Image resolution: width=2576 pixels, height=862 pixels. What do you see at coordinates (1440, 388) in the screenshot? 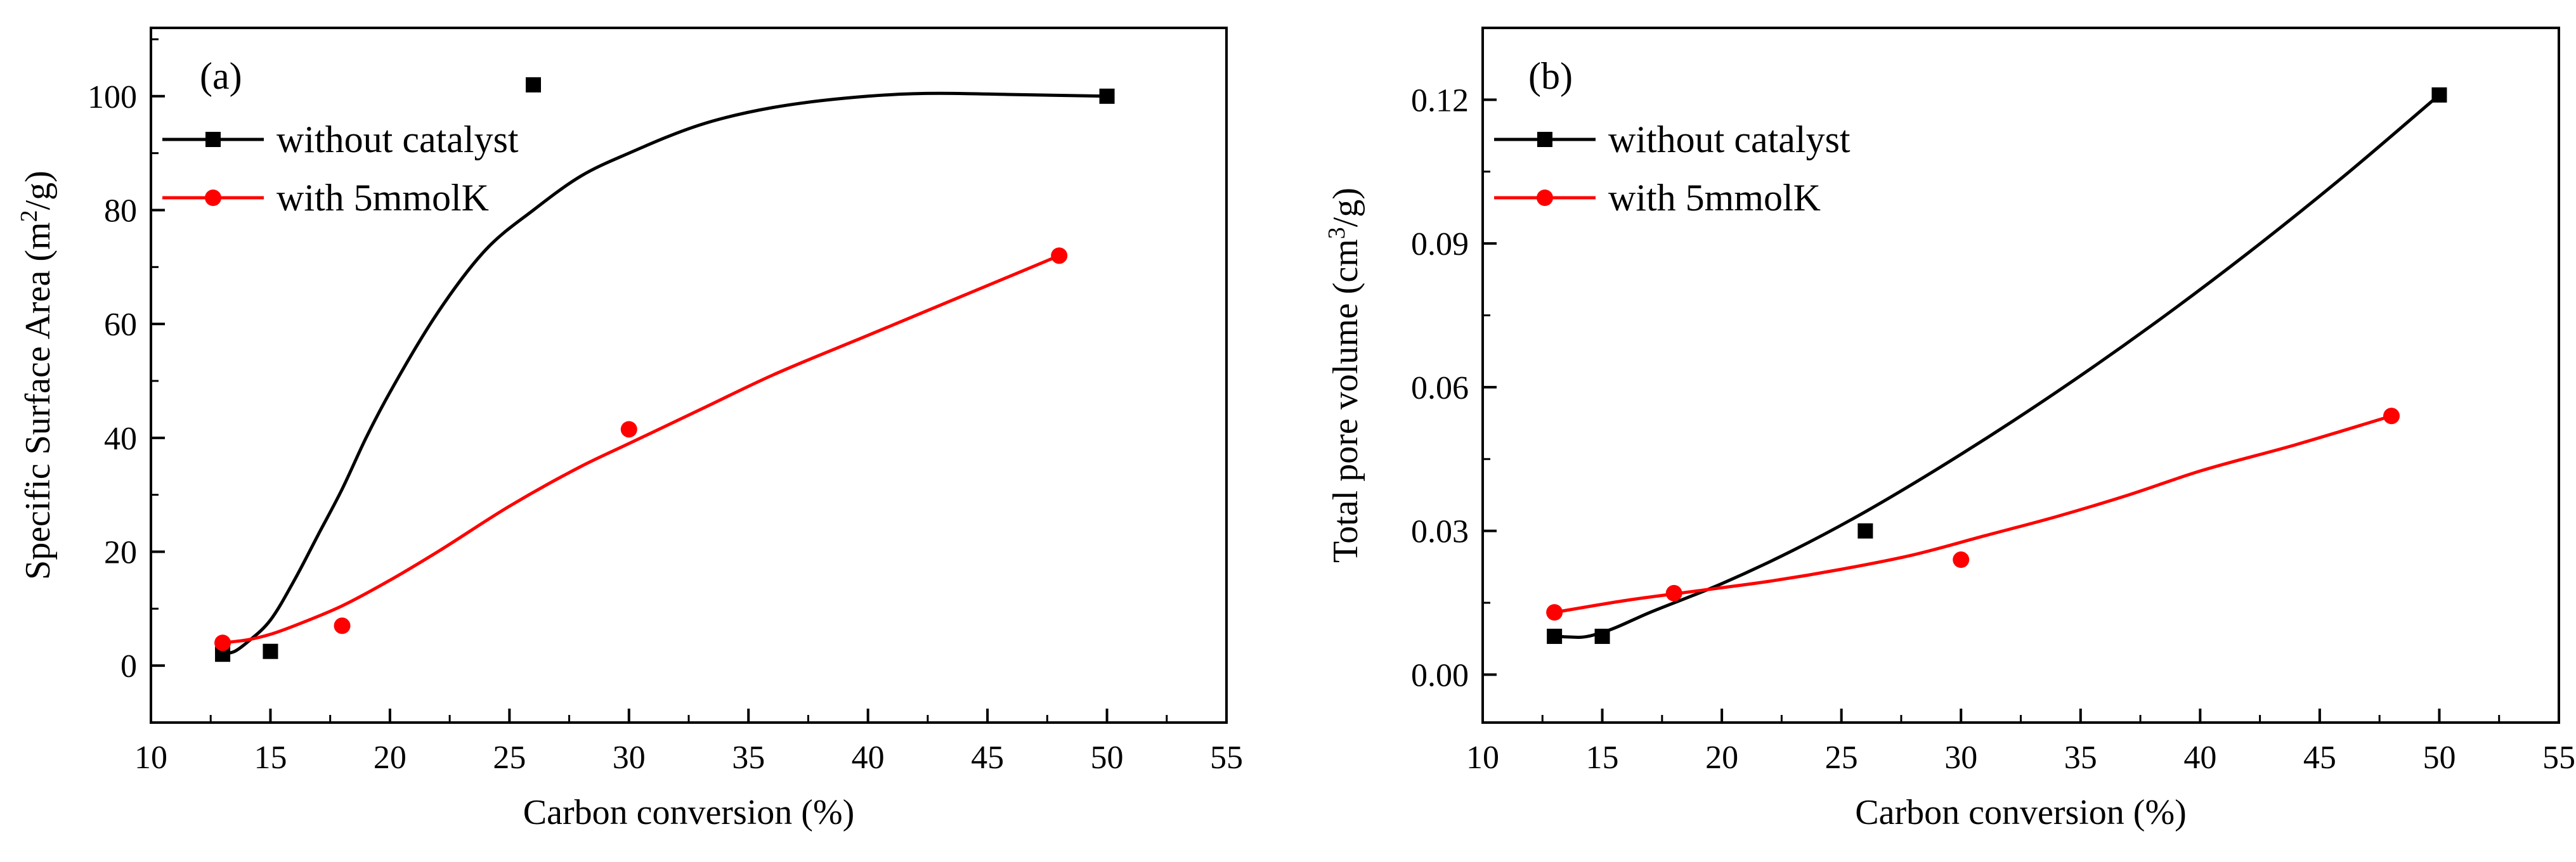
I see `y-tick-label: 0.06` at bounding box center [1440, 388].